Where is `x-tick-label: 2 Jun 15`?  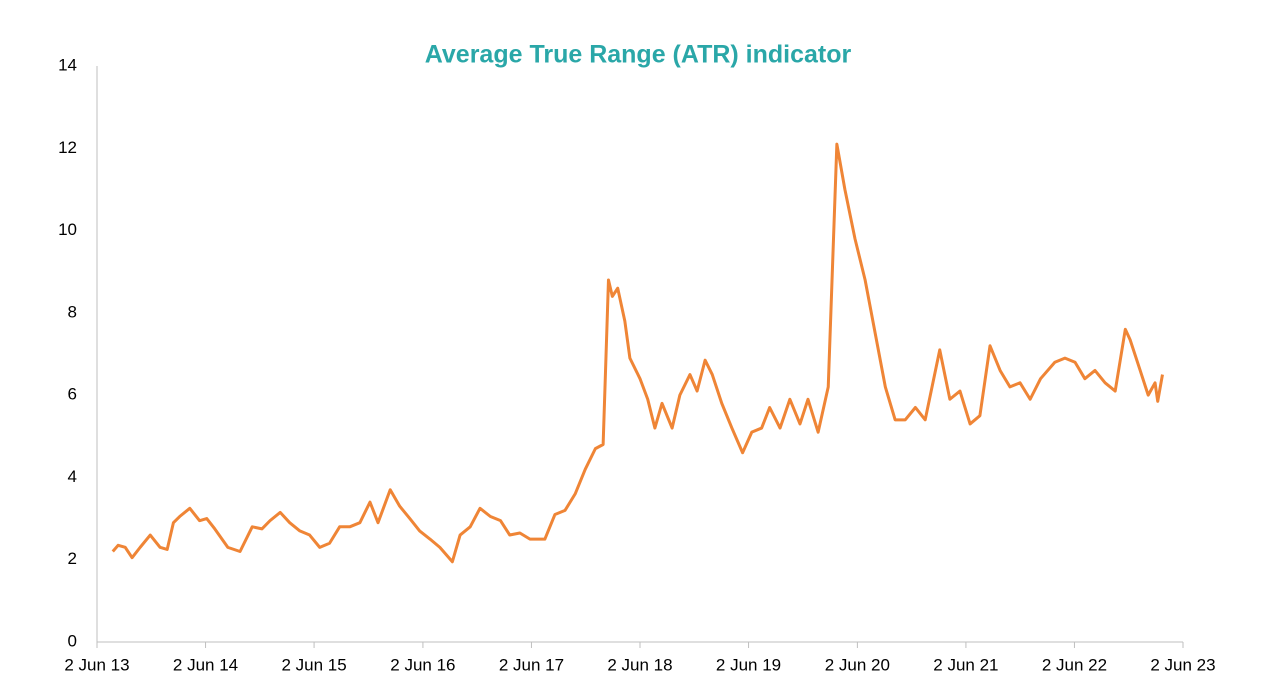 x-tick-label: 2 Jun 15 is located at coordinates (313, 664).